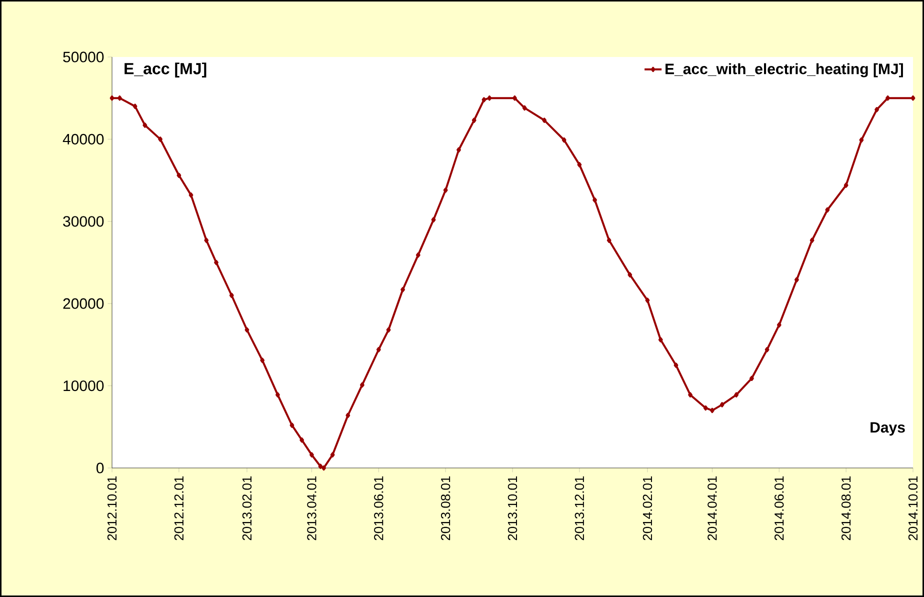 The image size is (924, 597). What do you see at coordinates (846, 508) in the screenshot?
I see `x-tick-label: 2014.08.01` at bounding box center [846, 508].